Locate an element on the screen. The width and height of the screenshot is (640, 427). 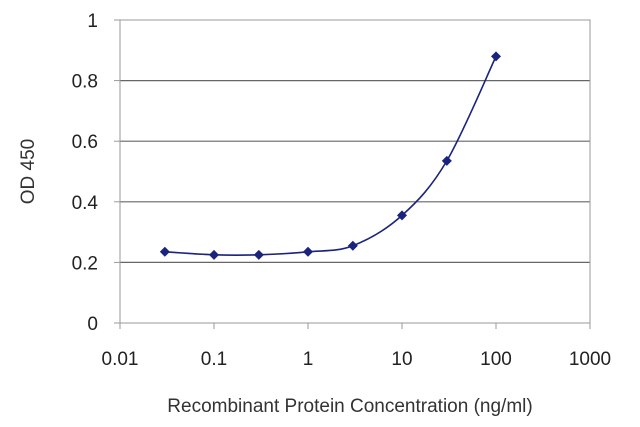
y-tick-label: 0 is located at coordinates (92, 324).